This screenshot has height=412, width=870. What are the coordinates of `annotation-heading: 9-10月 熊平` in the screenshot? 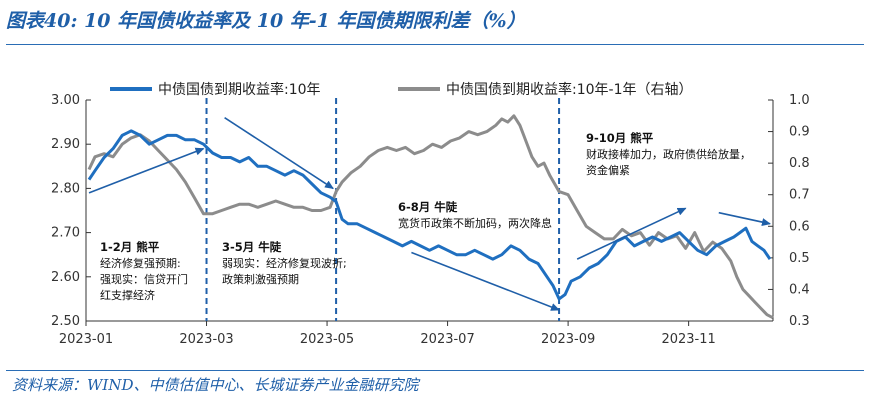 It's located at (620, 138).